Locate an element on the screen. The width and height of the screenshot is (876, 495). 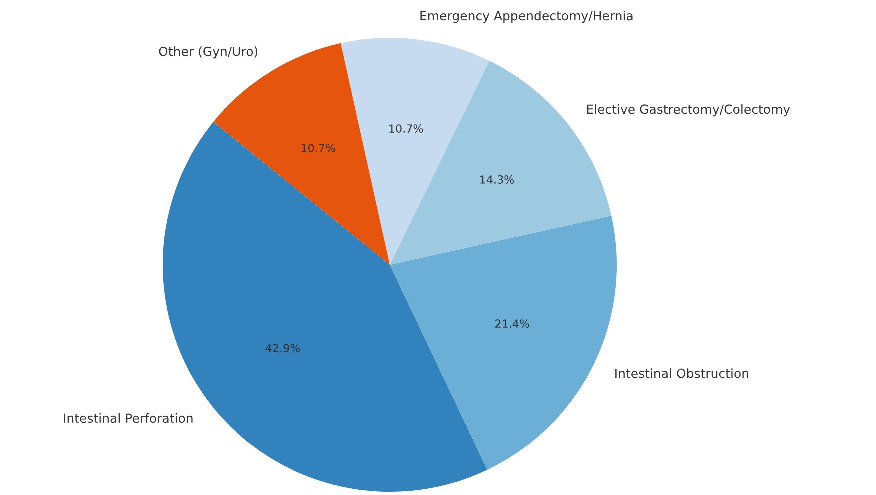
slice-label: Intestinal Perforation is located at coordinates (128, 418).